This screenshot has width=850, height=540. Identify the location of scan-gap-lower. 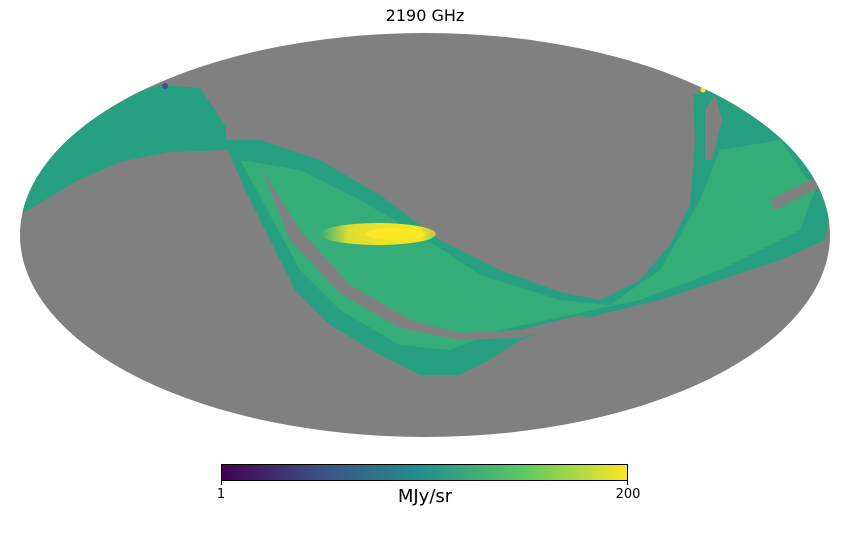
(426, 255).